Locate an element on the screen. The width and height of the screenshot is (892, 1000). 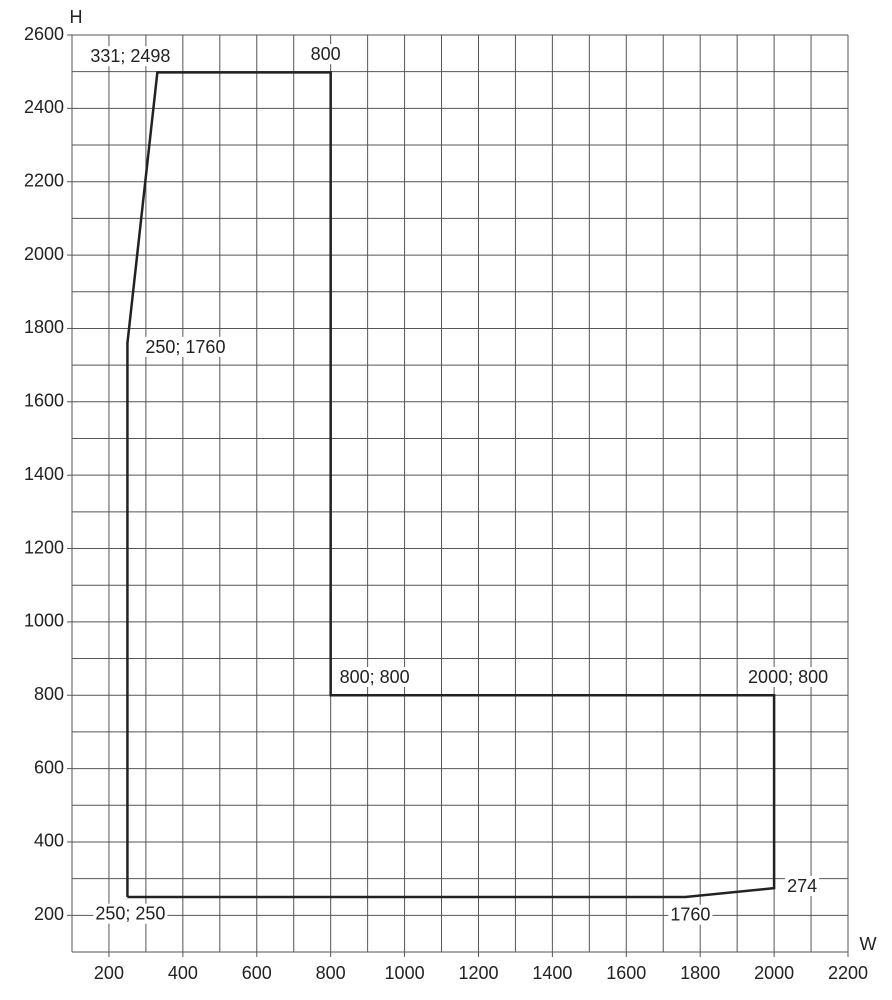
x-tick-label: 400 is located at coordinates (183, 973).